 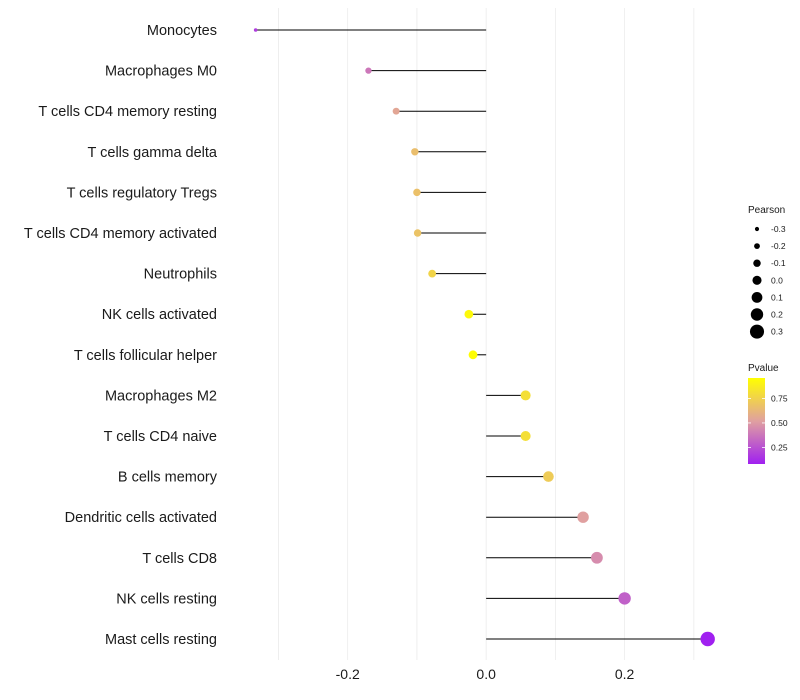 What do you see at coordinates (160, 437) in the screenshot?
I see `category-label: T cells CD4 naive` at bounding box center [160, 437].